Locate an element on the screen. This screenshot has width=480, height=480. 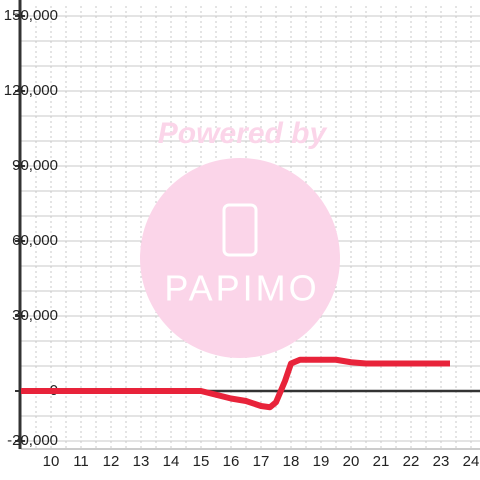
watermark-text: Powered by is located at coordinates (243, 133).